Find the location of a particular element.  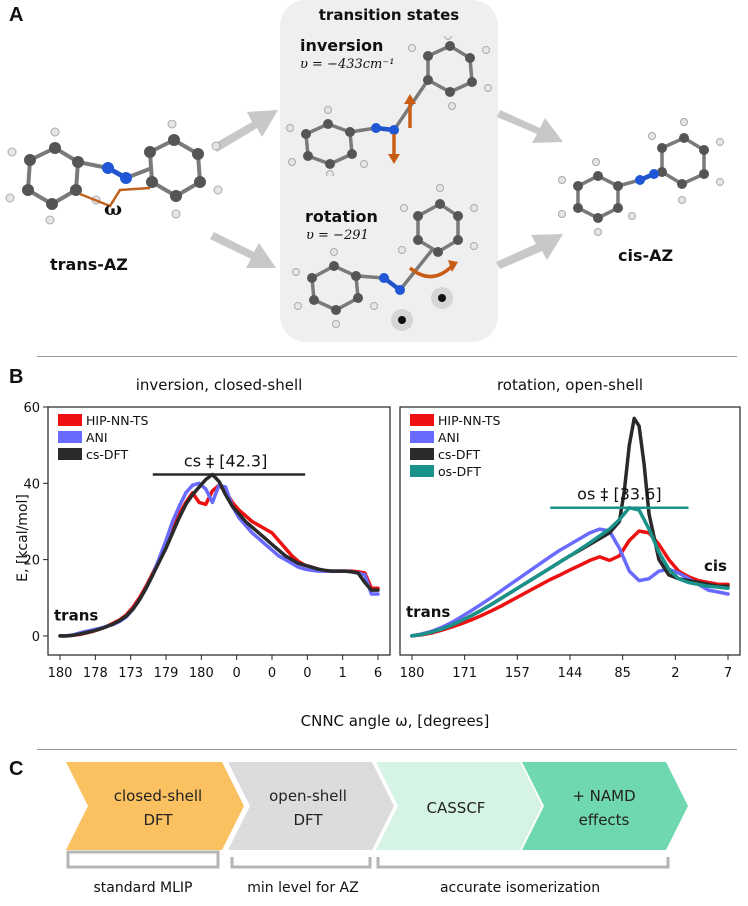

chevron-closed-shell-label-1: closed-shell is located at coordinates (158, 796).